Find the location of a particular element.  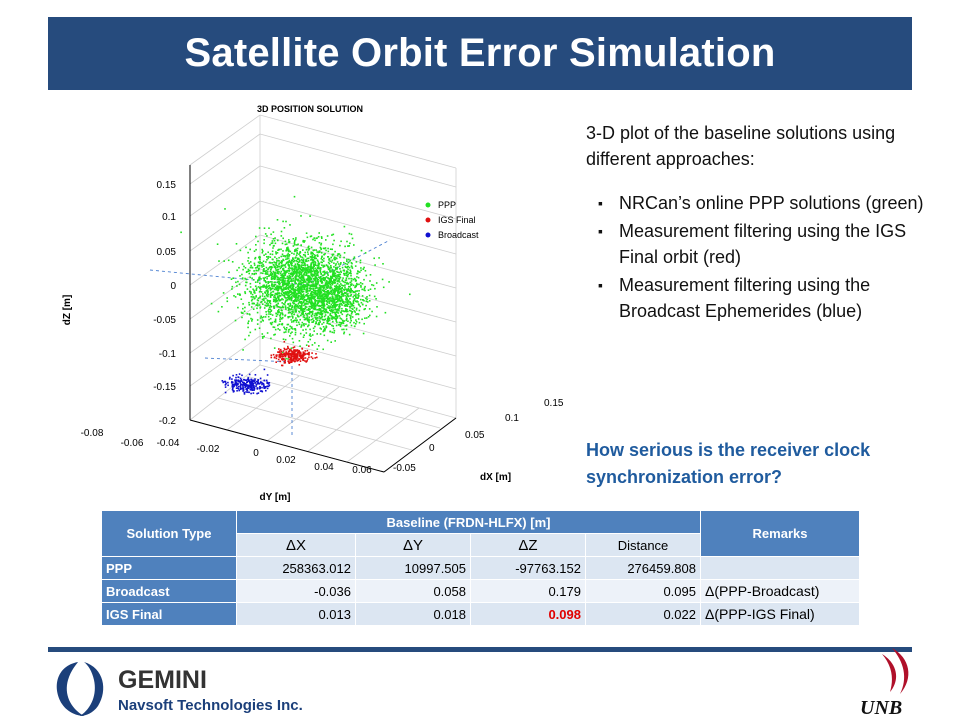

x-tick: 0.05 is located at coordinates (475, 435).